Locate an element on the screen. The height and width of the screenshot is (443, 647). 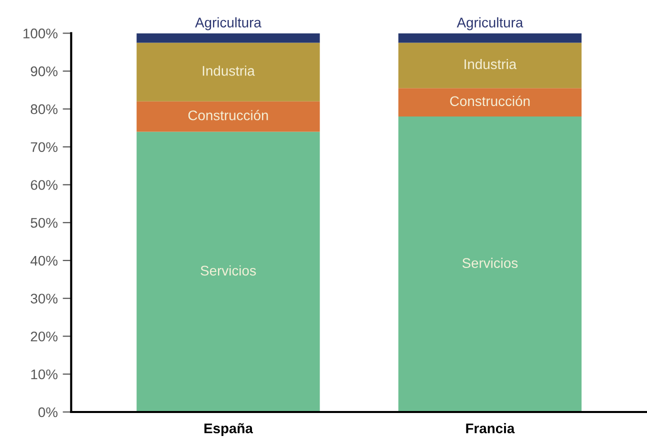
series-label: Servicios is located at coordinates (228, 270).